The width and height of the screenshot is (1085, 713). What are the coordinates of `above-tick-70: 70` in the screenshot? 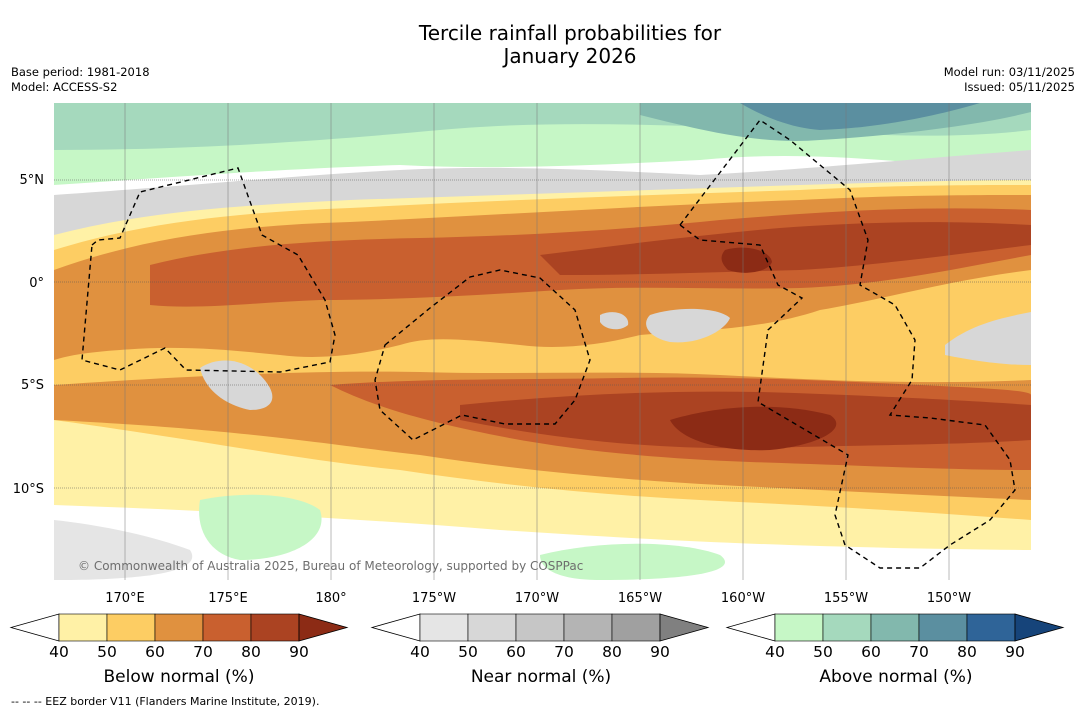 It's located at (919, 652).